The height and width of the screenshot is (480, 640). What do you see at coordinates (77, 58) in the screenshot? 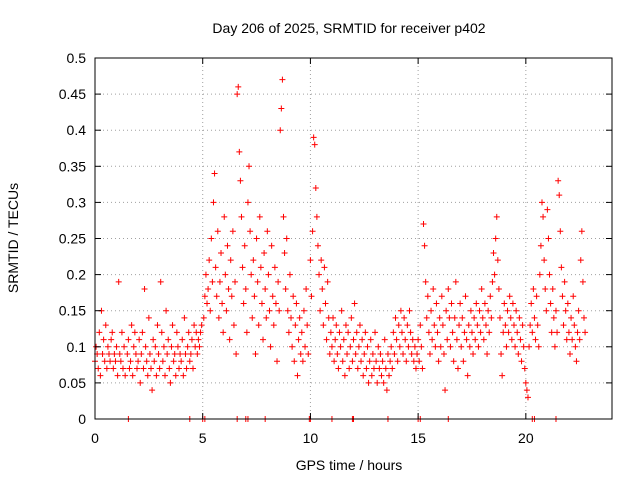
I see `y-tick-label: 0.5` at bounding box center [77, 58].